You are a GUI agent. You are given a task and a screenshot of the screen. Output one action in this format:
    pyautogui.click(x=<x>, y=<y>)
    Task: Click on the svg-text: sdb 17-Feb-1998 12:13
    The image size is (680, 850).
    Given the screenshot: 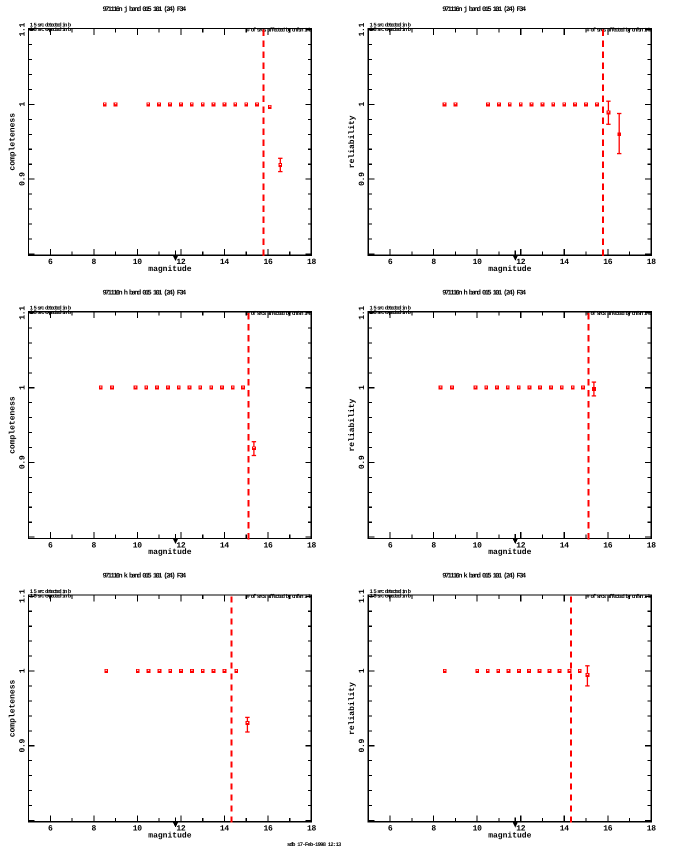 What is the action you would take?
    pyautogui.click(x=314, y=844)
    